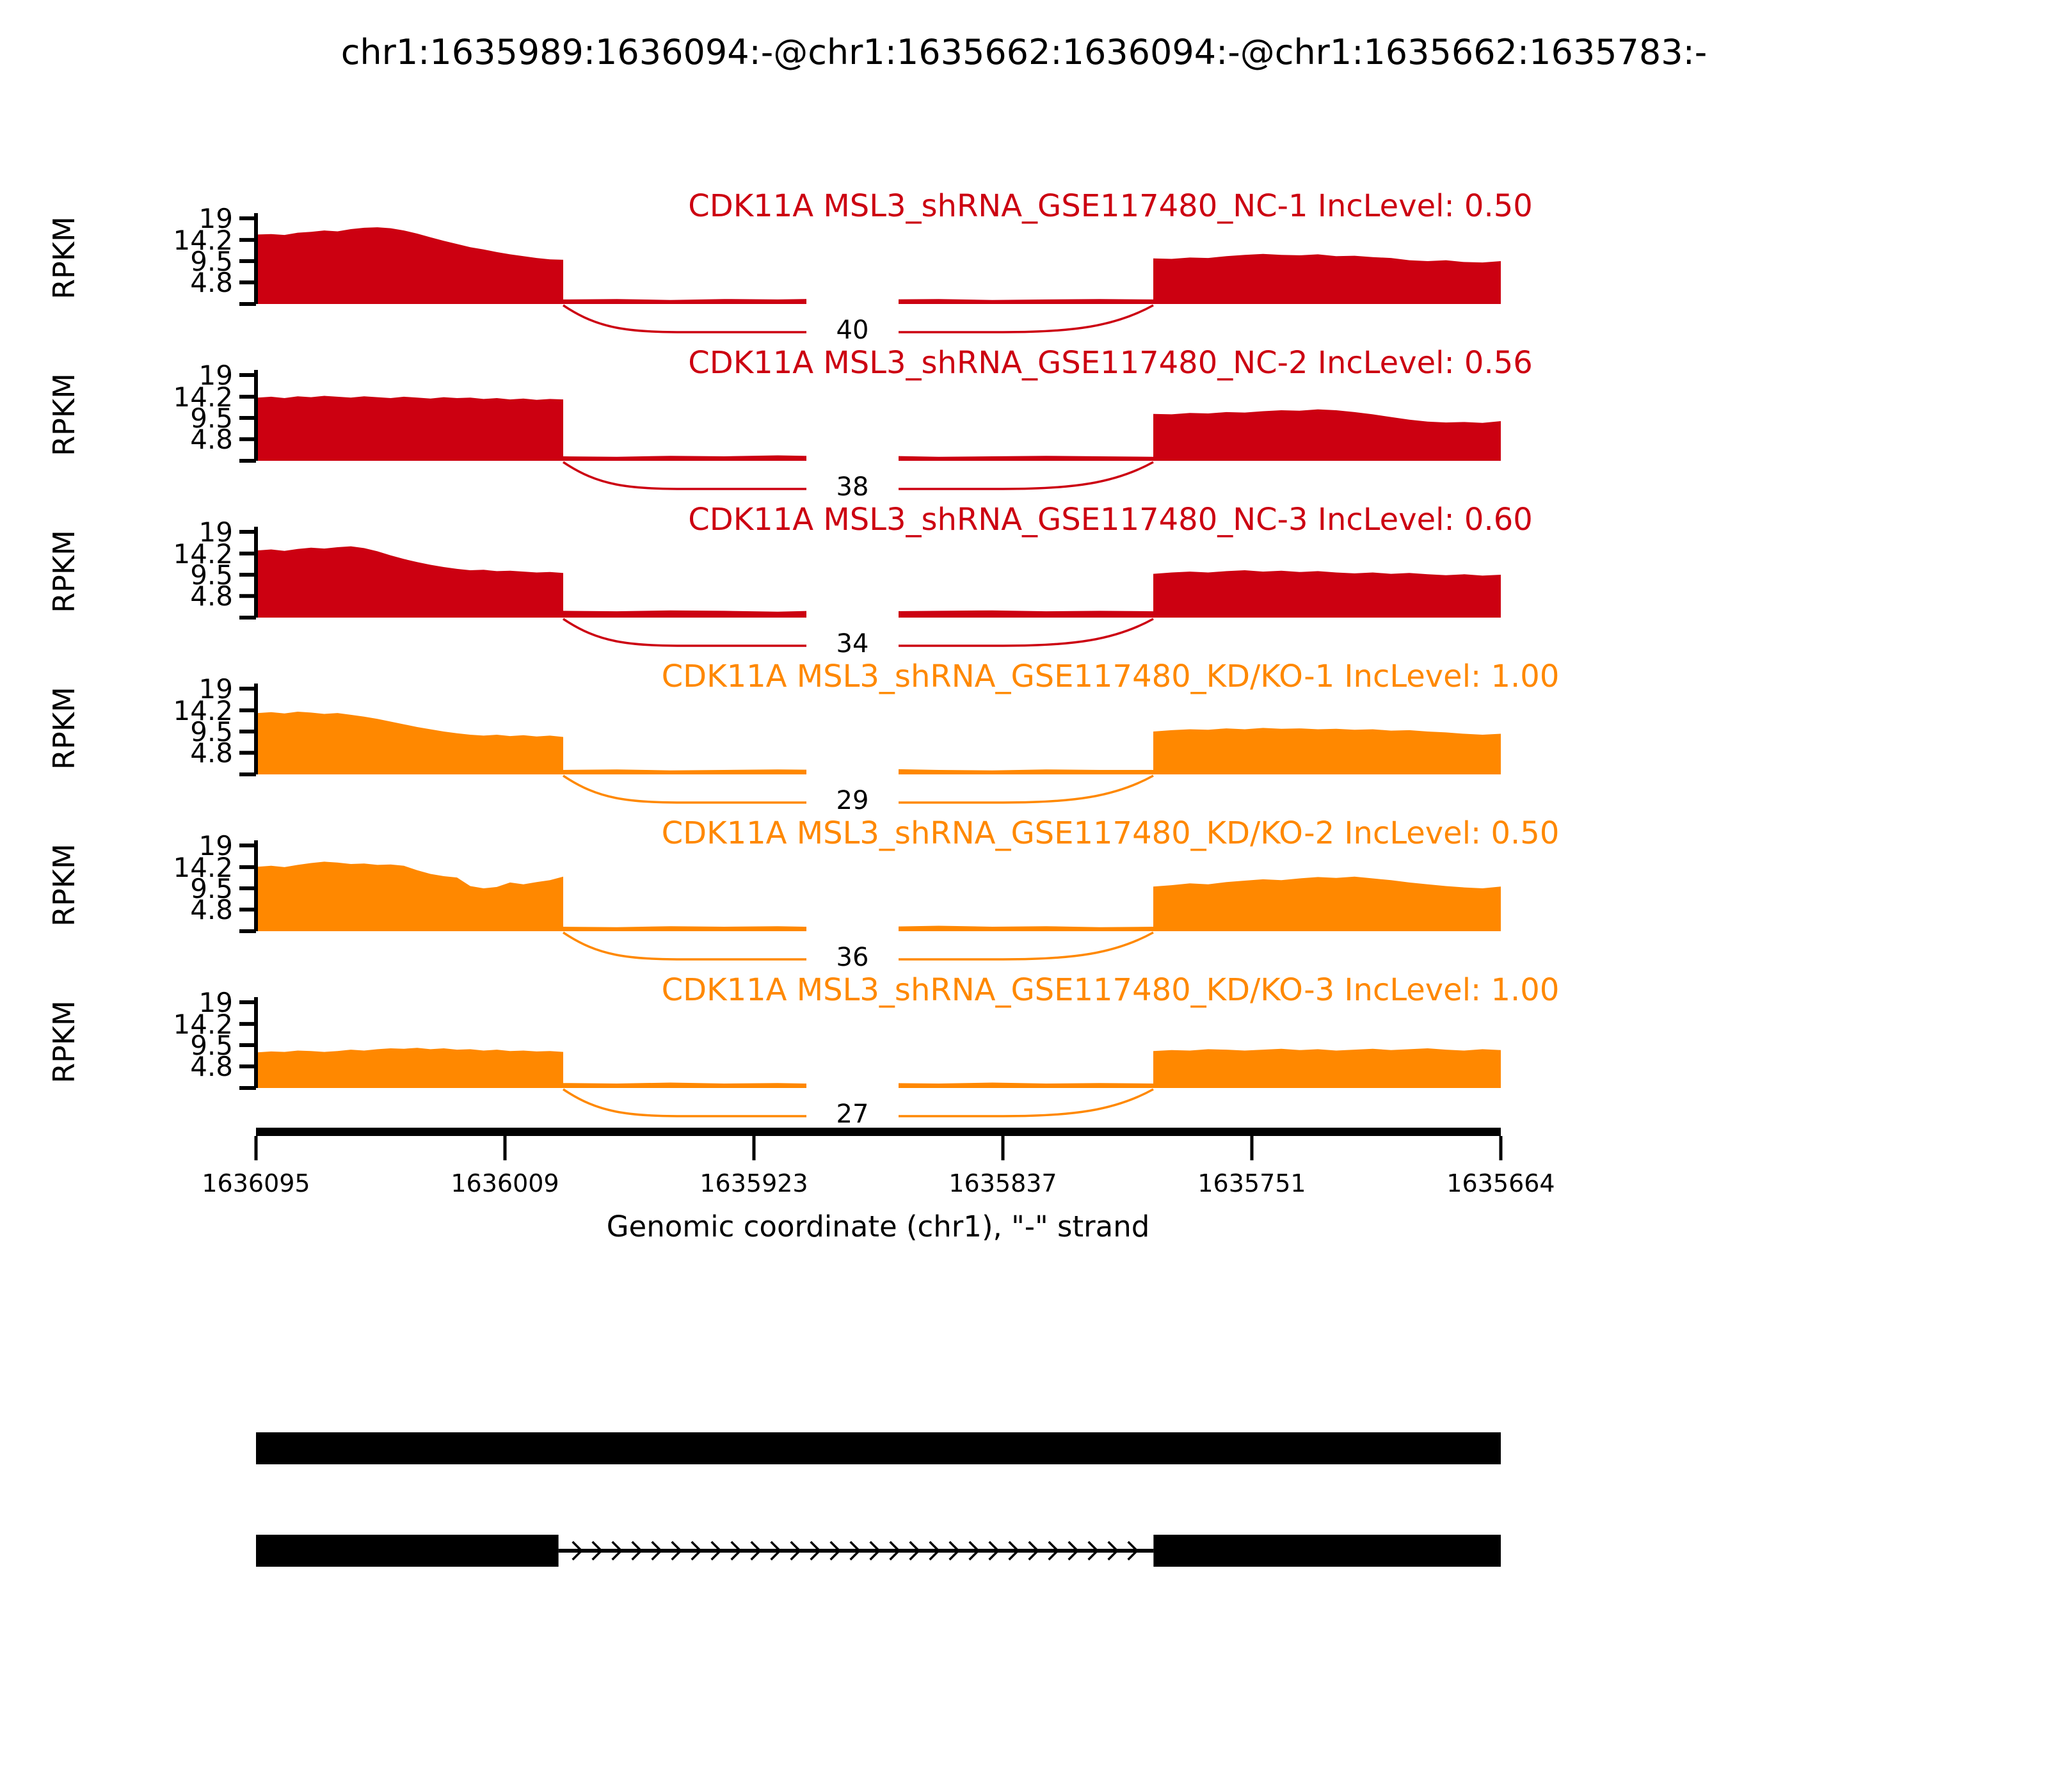 This screenshot has height=1792, width=2048. Describe the element at coordinates (754, 1183) in the screenshot. I see `x-tick-label: 1635923` at that location.